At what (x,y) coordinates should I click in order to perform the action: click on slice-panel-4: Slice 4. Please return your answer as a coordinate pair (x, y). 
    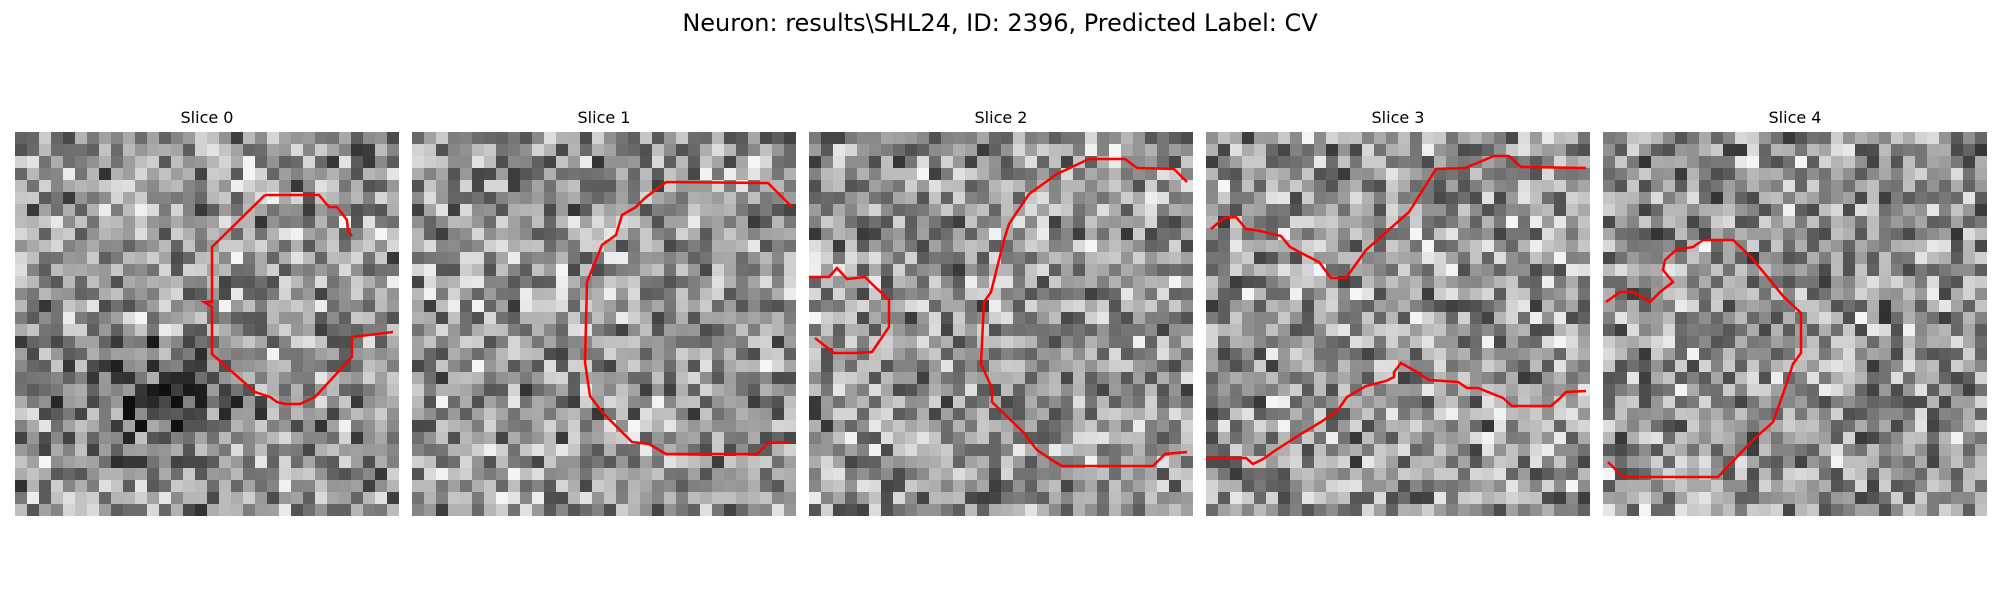
    Looking at the image, I should click on (1795, 311).